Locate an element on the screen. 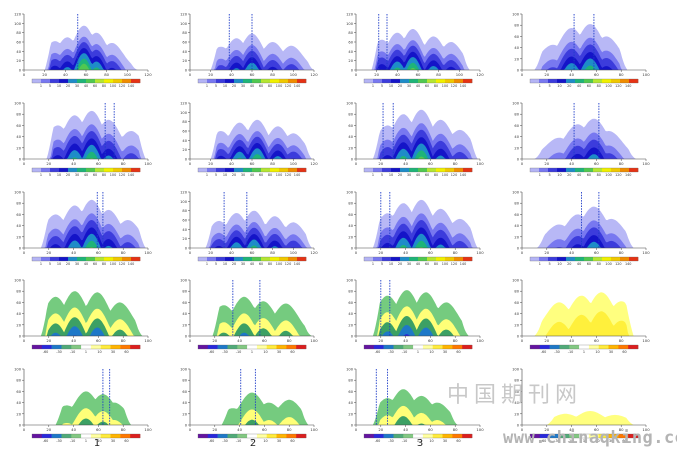 The width and height of the screenshot is (677, 456). colorbar-tick-label: 40 is located at coordinates (86, 264).